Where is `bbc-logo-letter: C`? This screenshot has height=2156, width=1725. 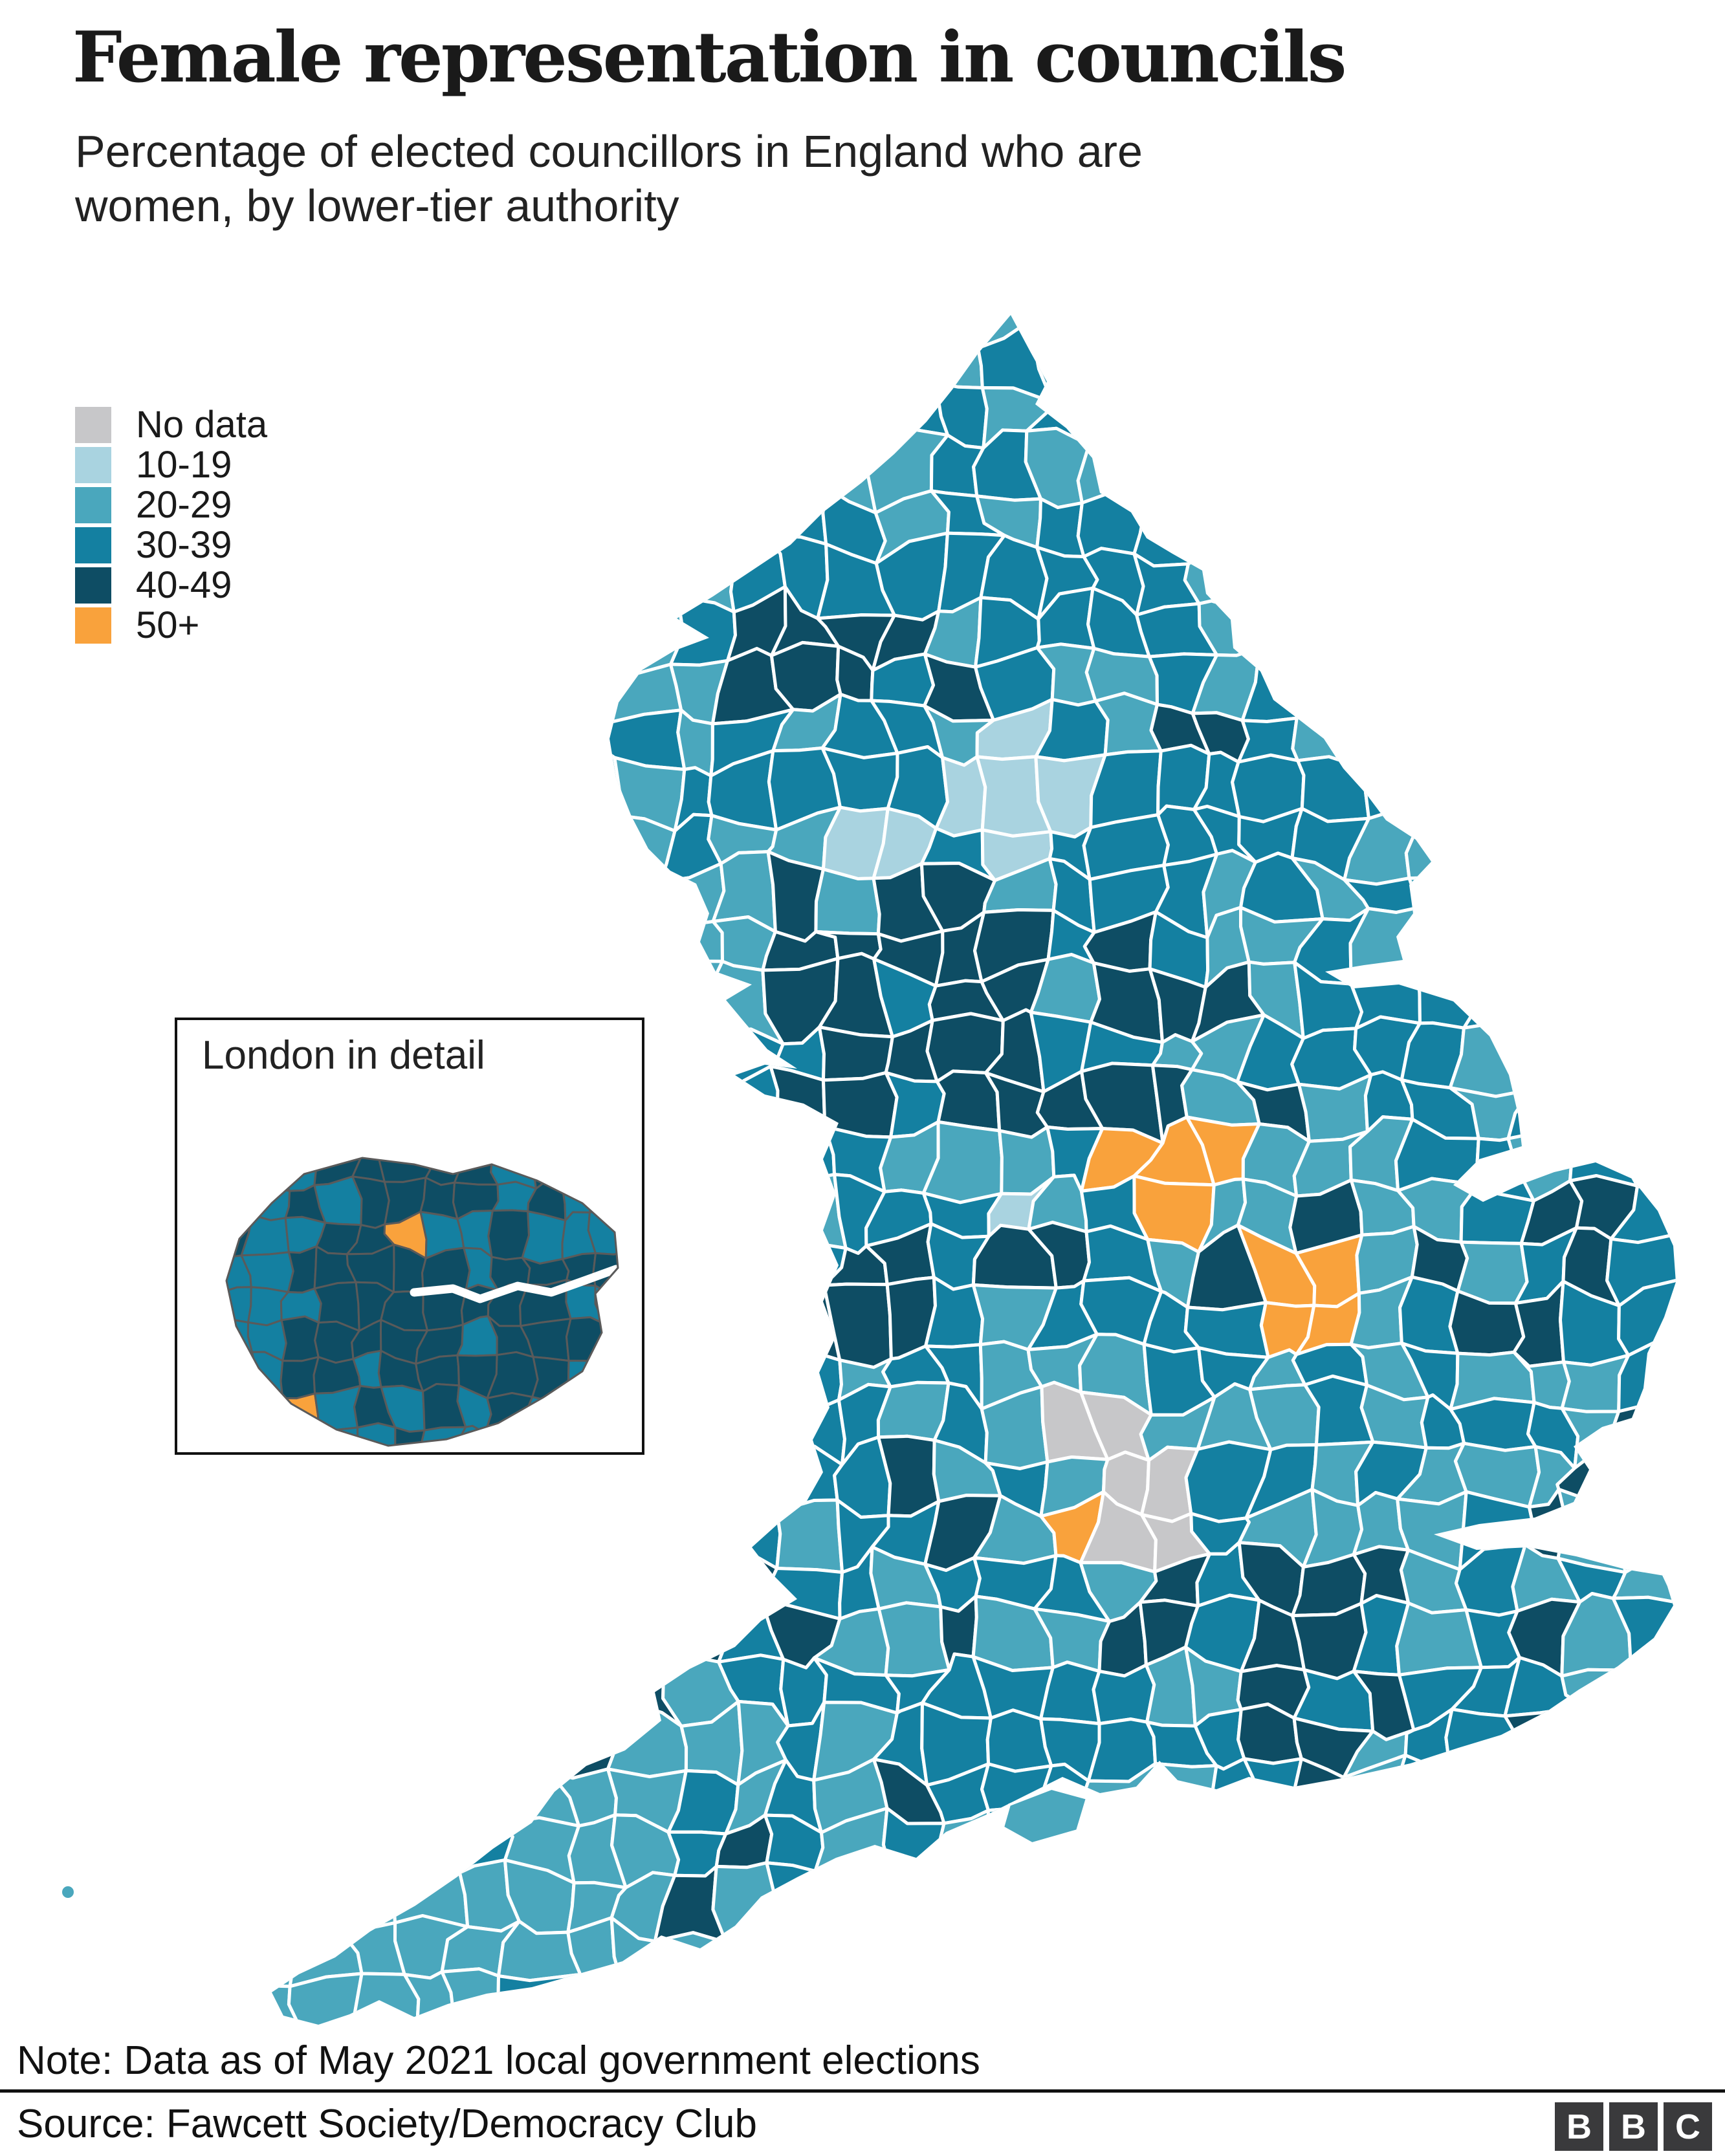 bbc-logo-letter: C is located at coordinates (1687, 2126).